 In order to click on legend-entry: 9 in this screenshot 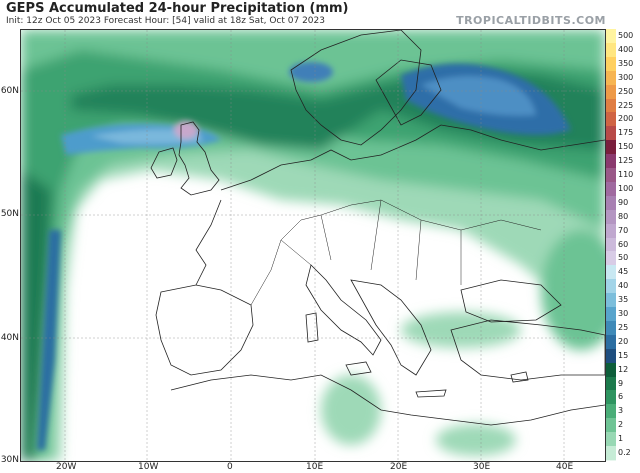, I will do `click(623, 384)`.